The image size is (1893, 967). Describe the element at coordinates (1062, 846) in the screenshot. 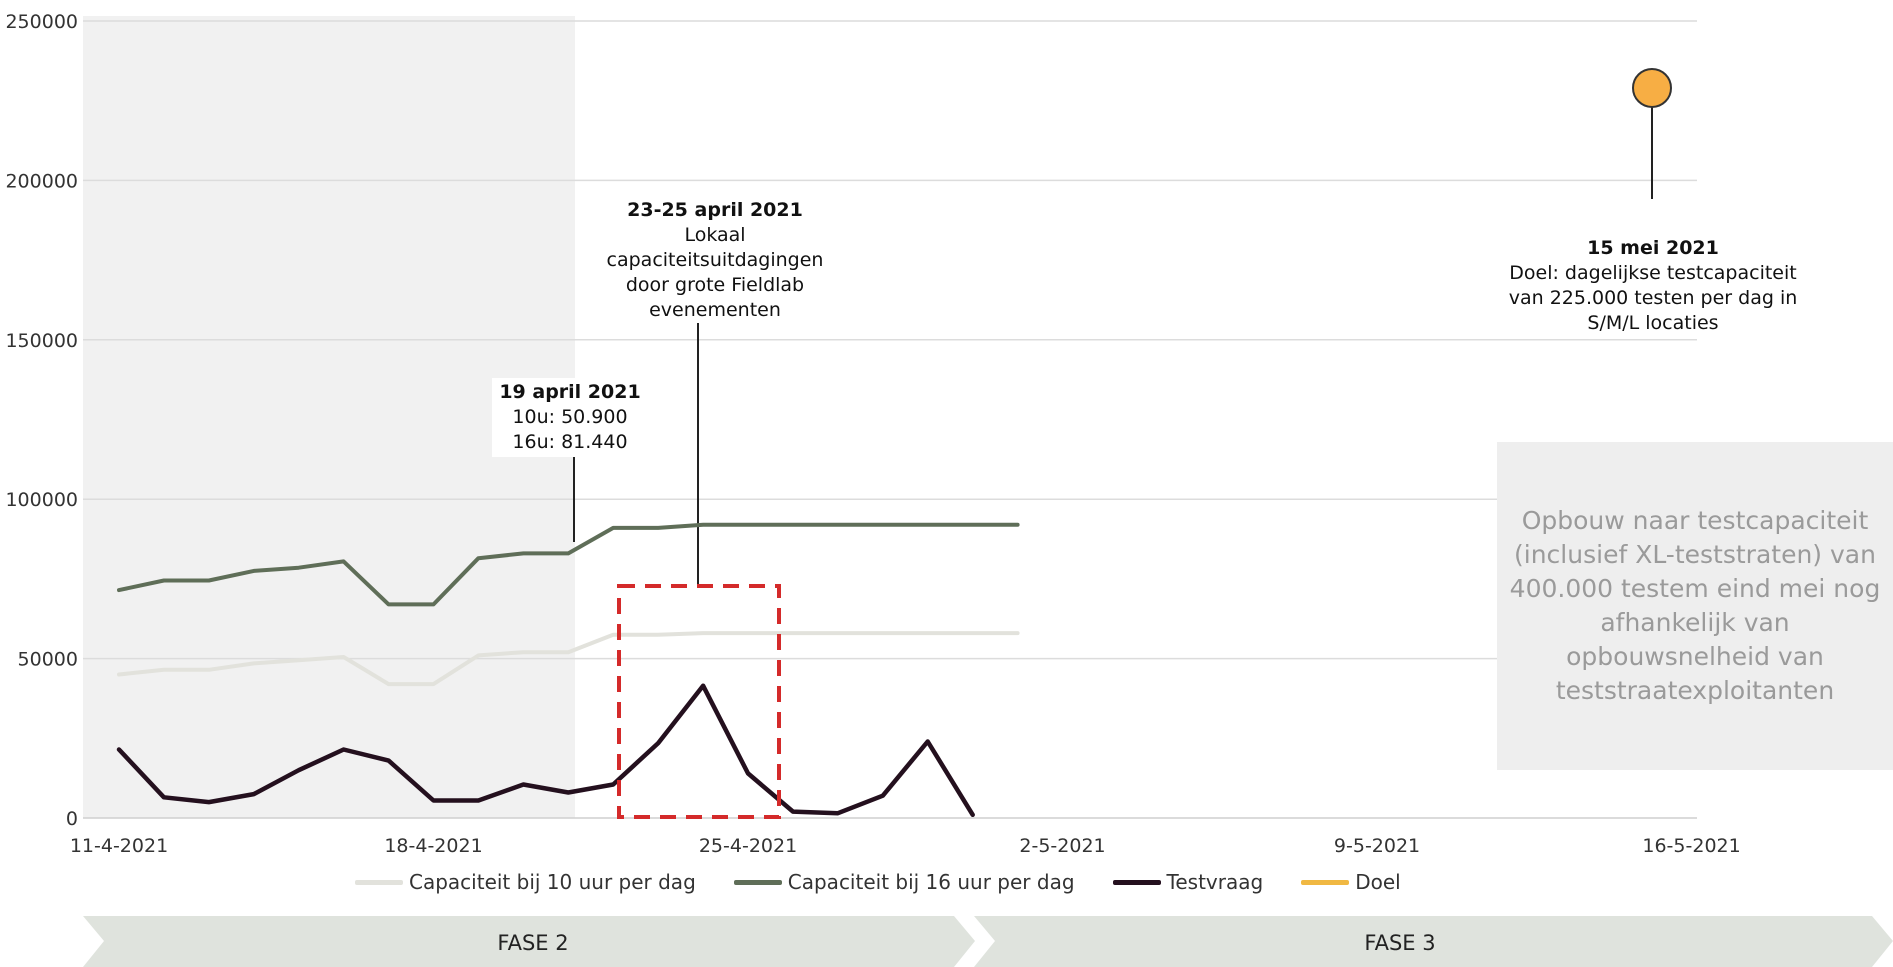

I see `x-tick-label: 2-5-2021` at that location.